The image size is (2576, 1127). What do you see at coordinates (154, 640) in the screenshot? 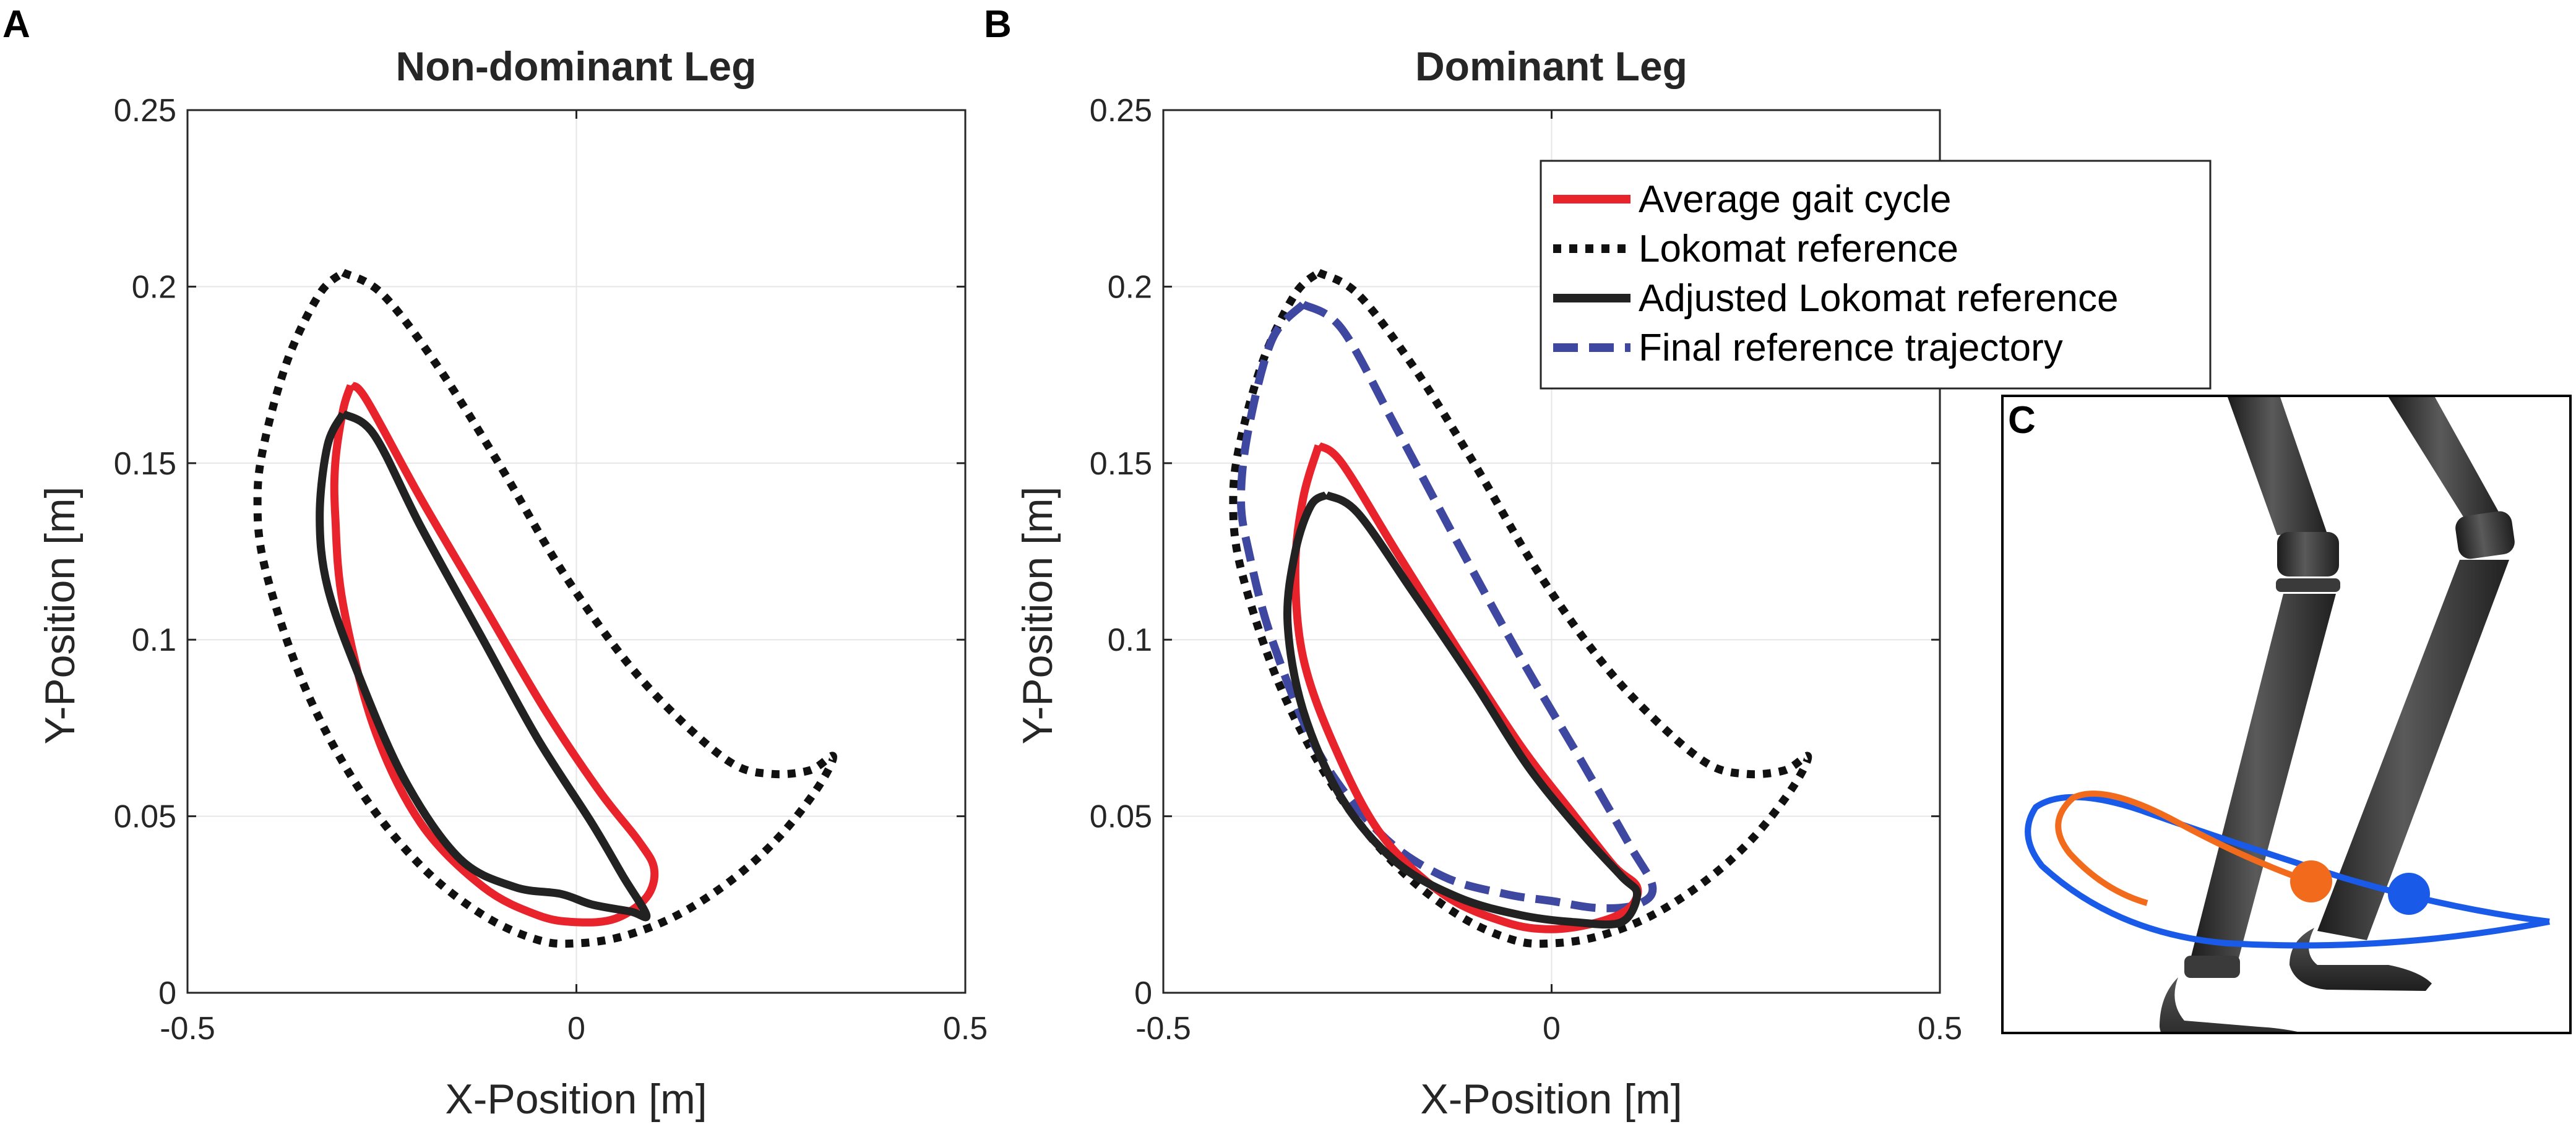
I see `ytick-label-a-2: 0.1` at bounding box center [154, 640].